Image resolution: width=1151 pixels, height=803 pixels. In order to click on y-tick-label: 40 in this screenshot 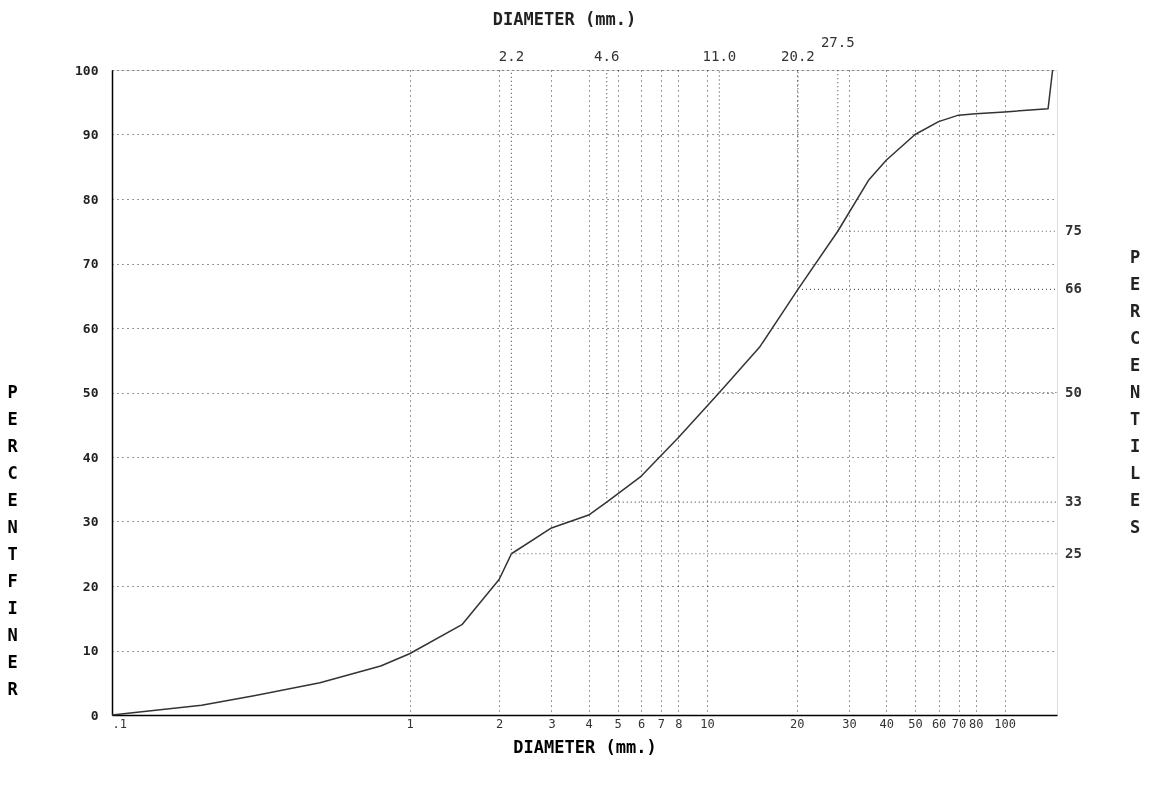, I will do `click(90, 457)`.